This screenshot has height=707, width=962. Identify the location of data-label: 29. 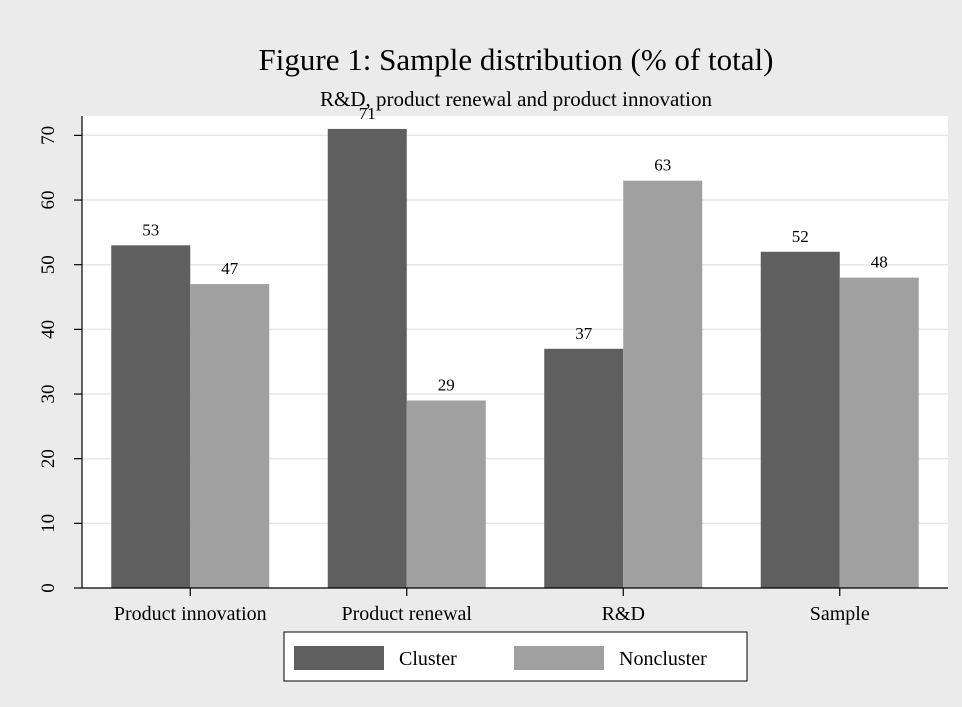
(446, 384).